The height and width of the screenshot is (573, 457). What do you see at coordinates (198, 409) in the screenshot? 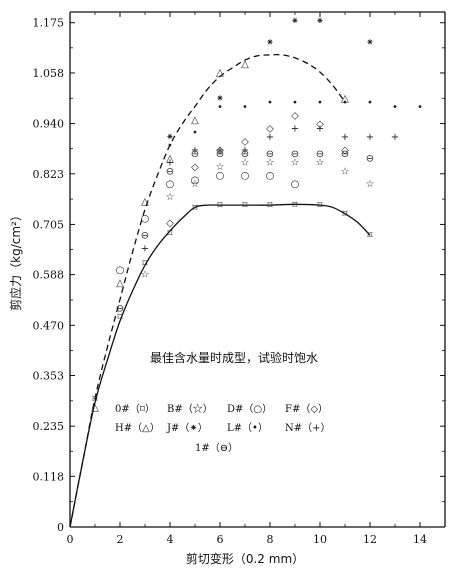
I see `legend-symbol: ☆` at bounding box center [198, 409].